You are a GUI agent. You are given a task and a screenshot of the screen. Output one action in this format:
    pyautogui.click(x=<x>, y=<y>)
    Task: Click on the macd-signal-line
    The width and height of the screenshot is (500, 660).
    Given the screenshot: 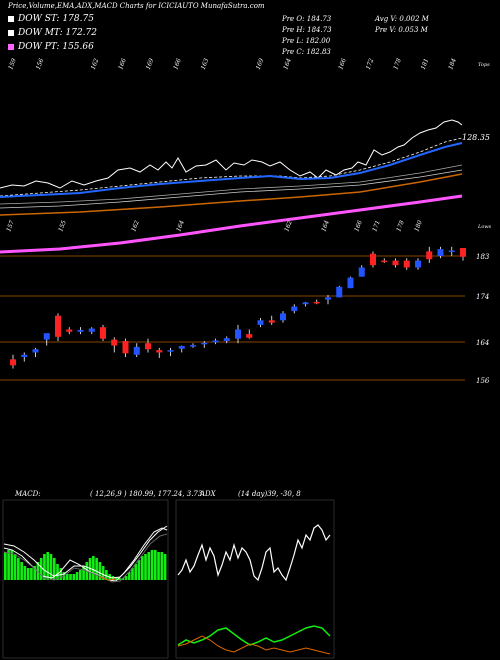 What is the action you would take?
    pyautogui.click(x=85, y=552)
    